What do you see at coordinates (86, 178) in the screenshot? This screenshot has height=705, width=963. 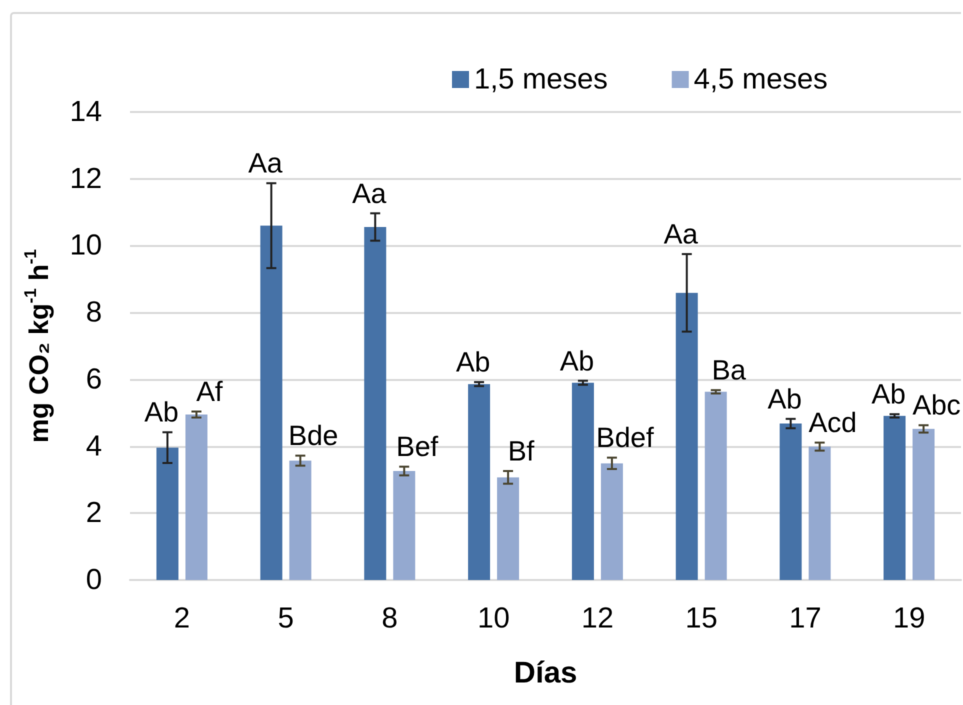 I see `y-tick-label: 12` at bounding box center [86, 178].